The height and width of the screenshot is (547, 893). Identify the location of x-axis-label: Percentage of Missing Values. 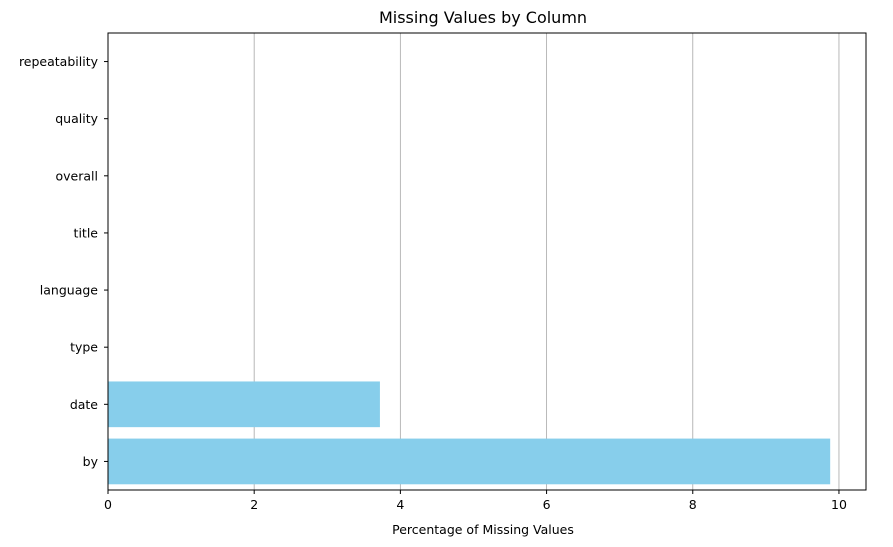
(483, 529).